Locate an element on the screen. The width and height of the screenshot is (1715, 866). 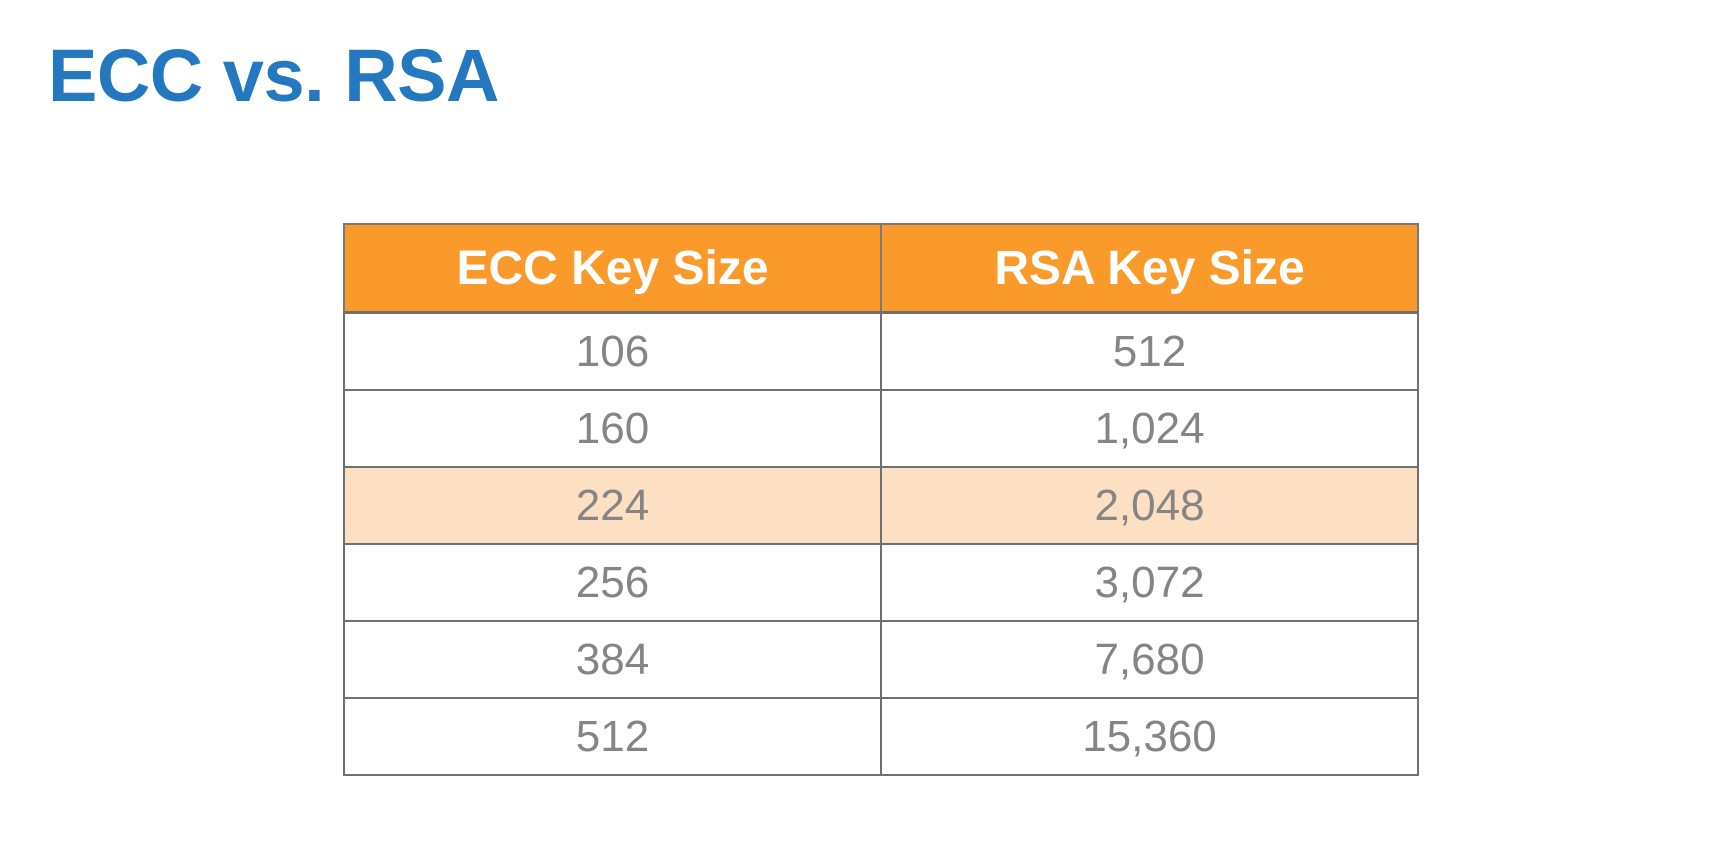
table-row: 256 3,072 is located at coordinates (881, 582).